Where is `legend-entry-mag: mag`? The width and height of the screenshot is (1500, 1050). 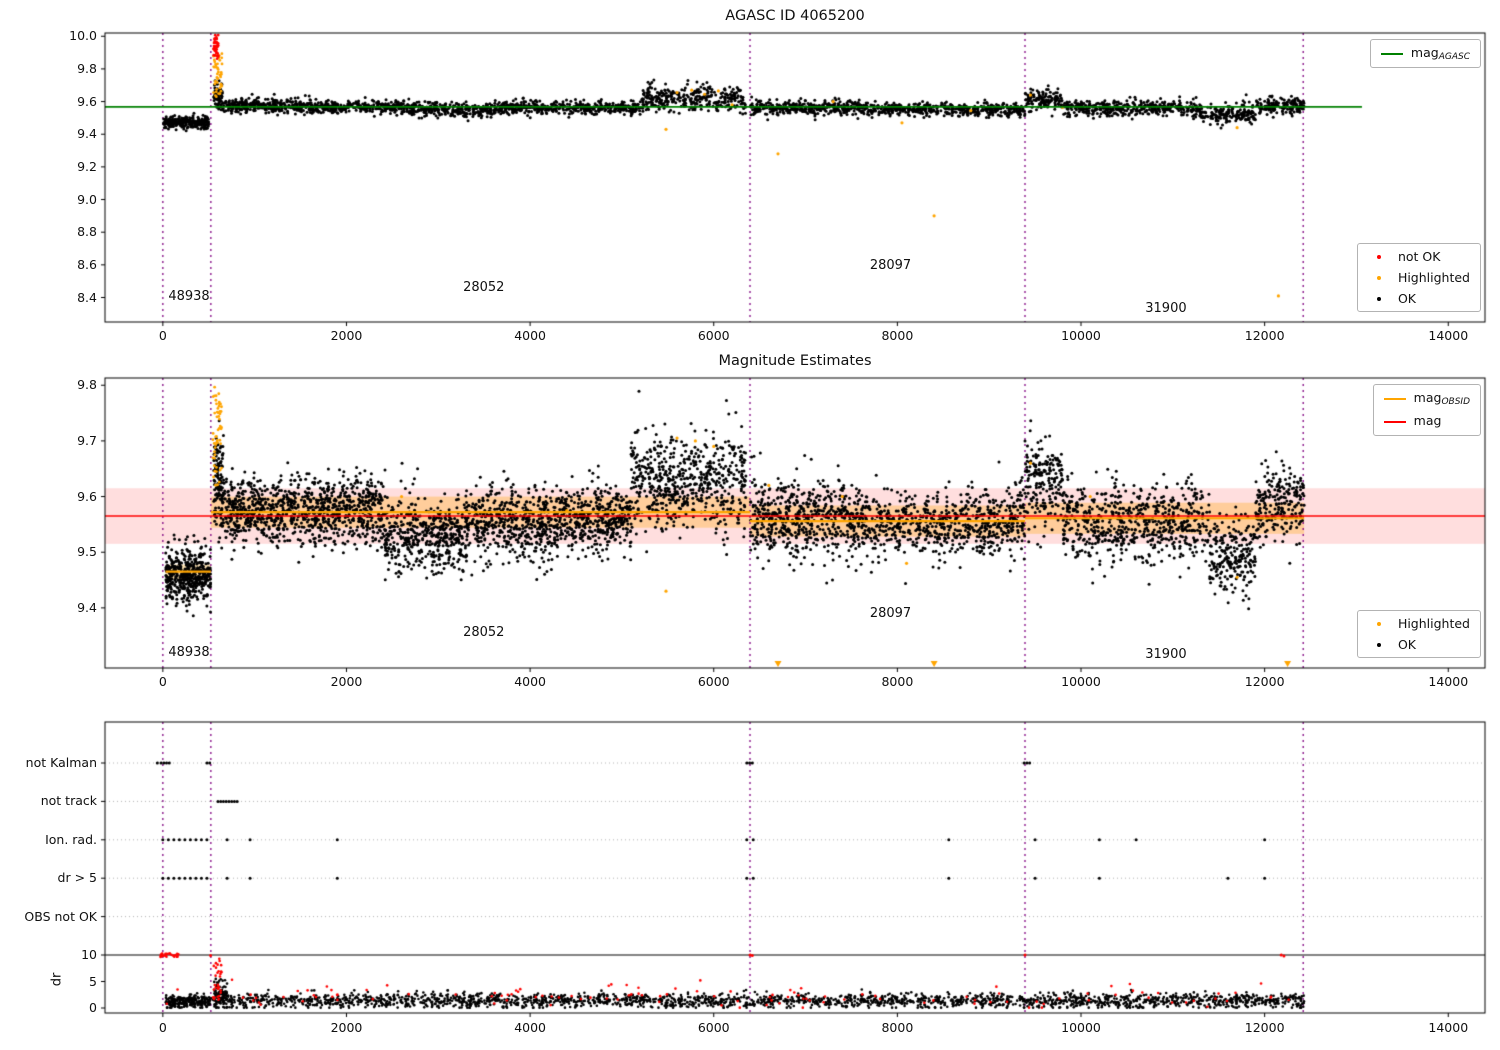
legend-entry-mag: mag is located at coordinates (1426, 421).